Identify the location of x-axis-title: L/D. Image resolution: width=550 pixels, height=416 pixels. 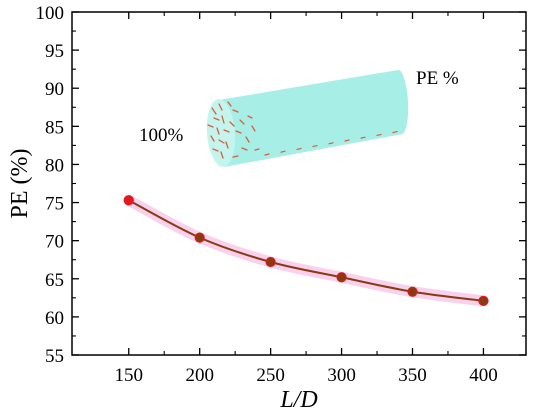
(298, 400).